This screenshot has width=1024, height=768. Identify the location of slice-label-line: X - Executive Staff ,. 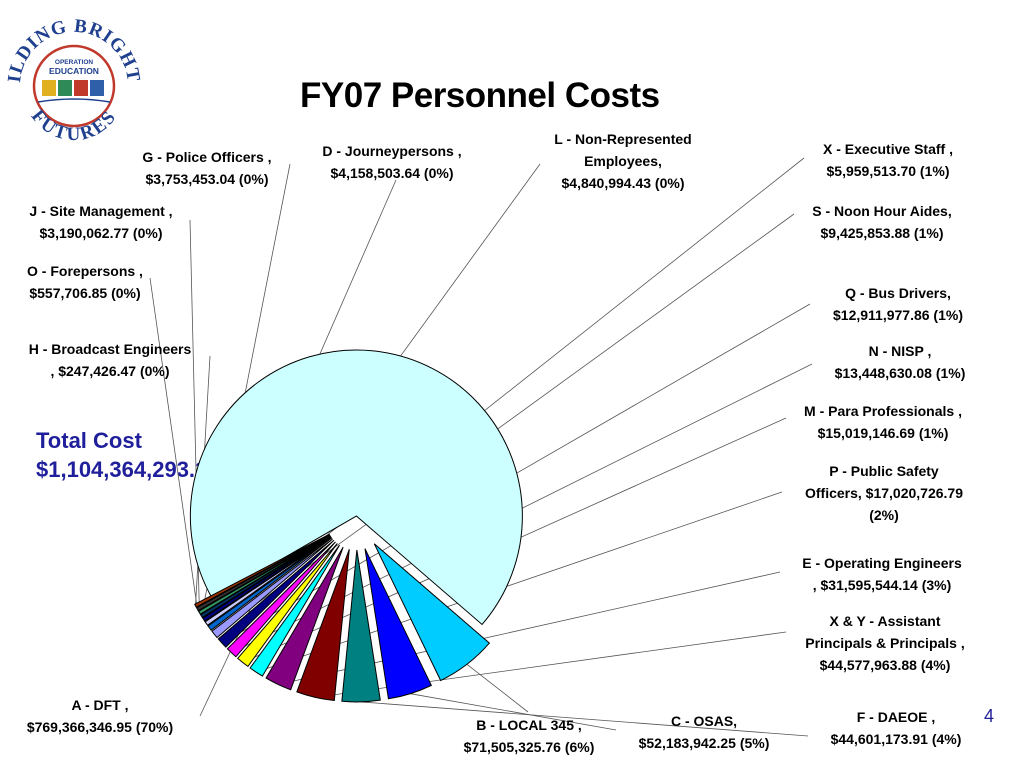
(888, 149).